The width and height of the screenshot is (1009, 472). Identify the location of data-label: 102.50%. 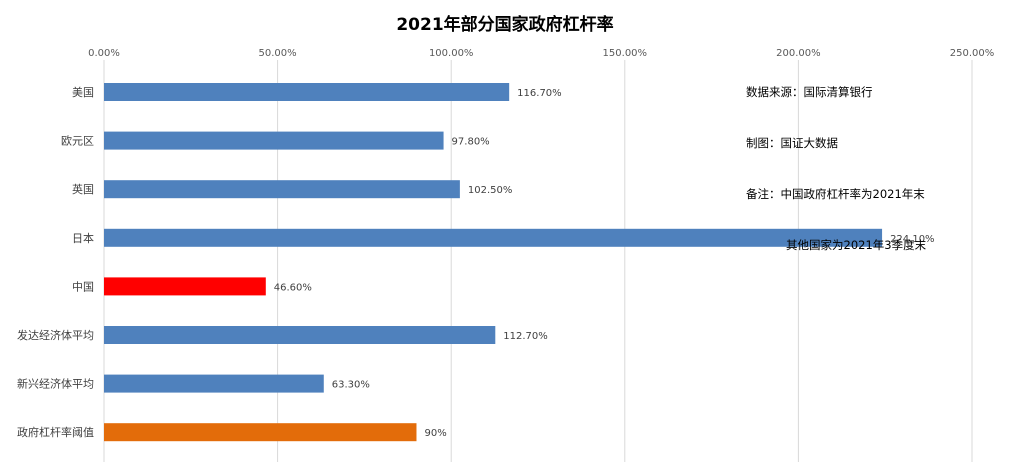
(490, 190).